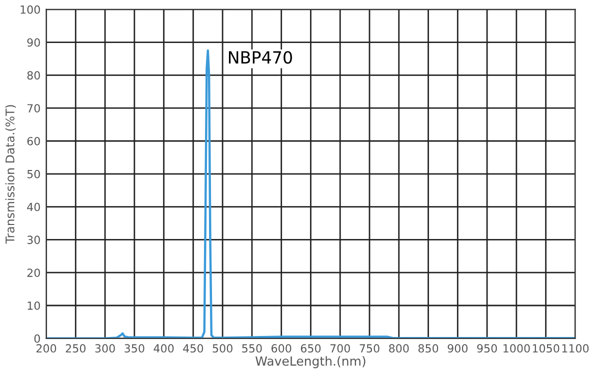 This screenshot has height=376, width=593. I want to click on x-tick-label: 400, so click(164, 348).